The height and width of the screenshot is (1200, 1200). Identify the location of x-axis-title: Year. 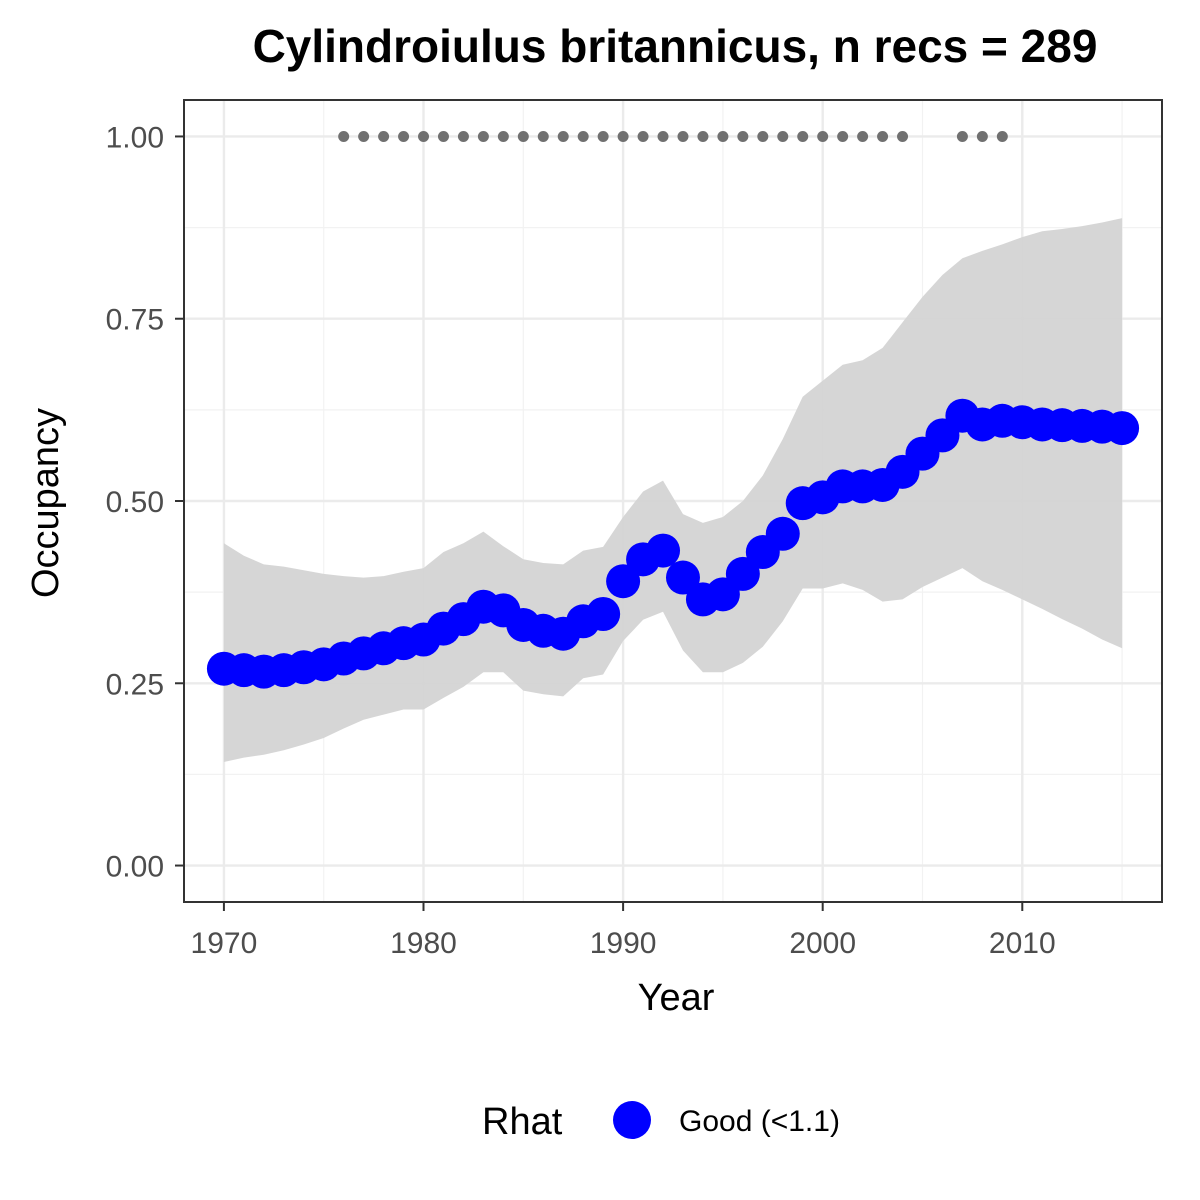
(676, 998).